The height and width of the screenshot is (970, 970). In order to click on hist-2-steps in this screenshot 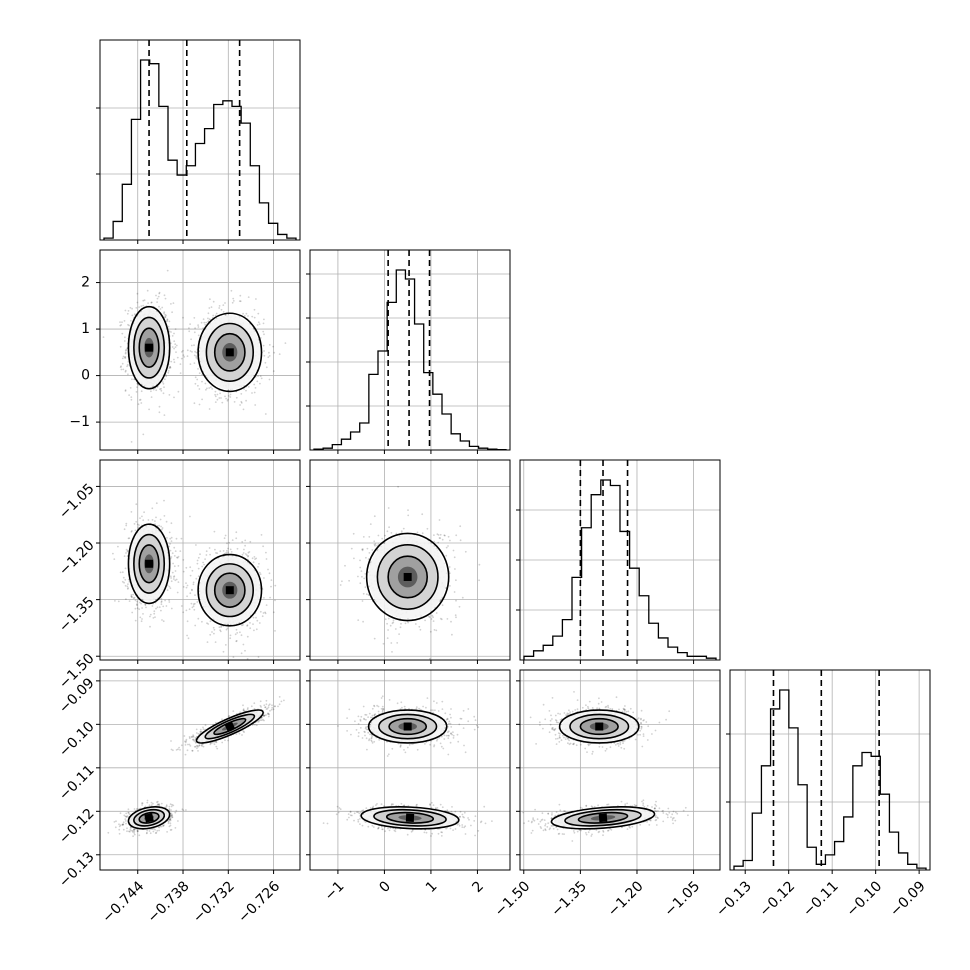, I will do `click(620, 569)`.